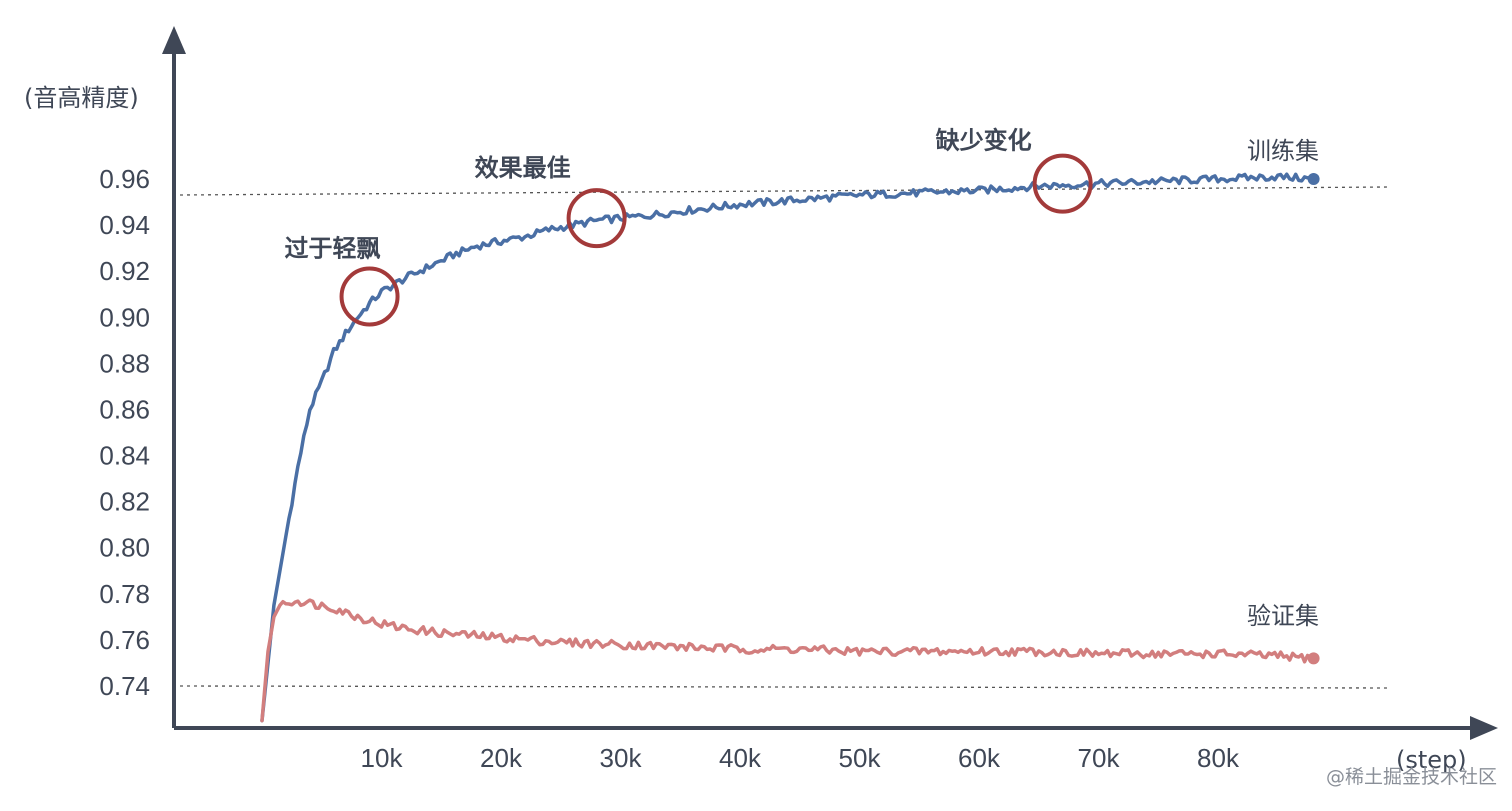 Image resolution: width=1512 pixels, height=811 pixels. Describe the element at coordinates (124, 179) in the screenshot. I see `y-tick-label: 0.96` at that location.